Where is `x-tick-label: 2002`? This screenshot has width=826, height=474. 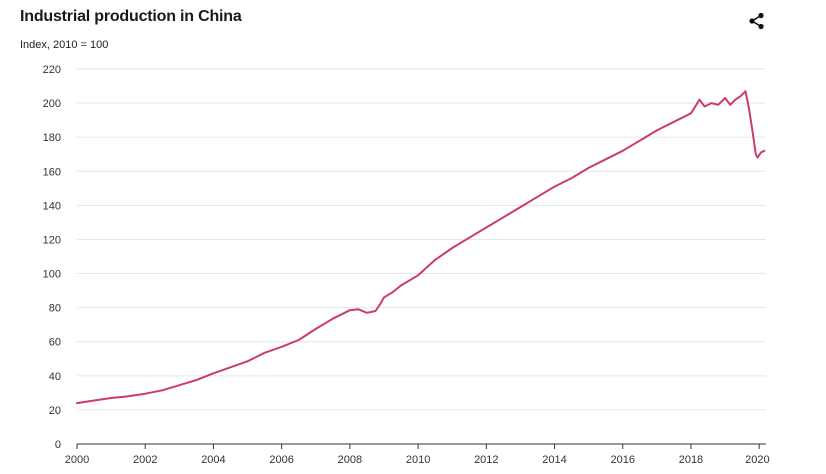 x-tick-label: 2002 is located at coordinates (145, 460).